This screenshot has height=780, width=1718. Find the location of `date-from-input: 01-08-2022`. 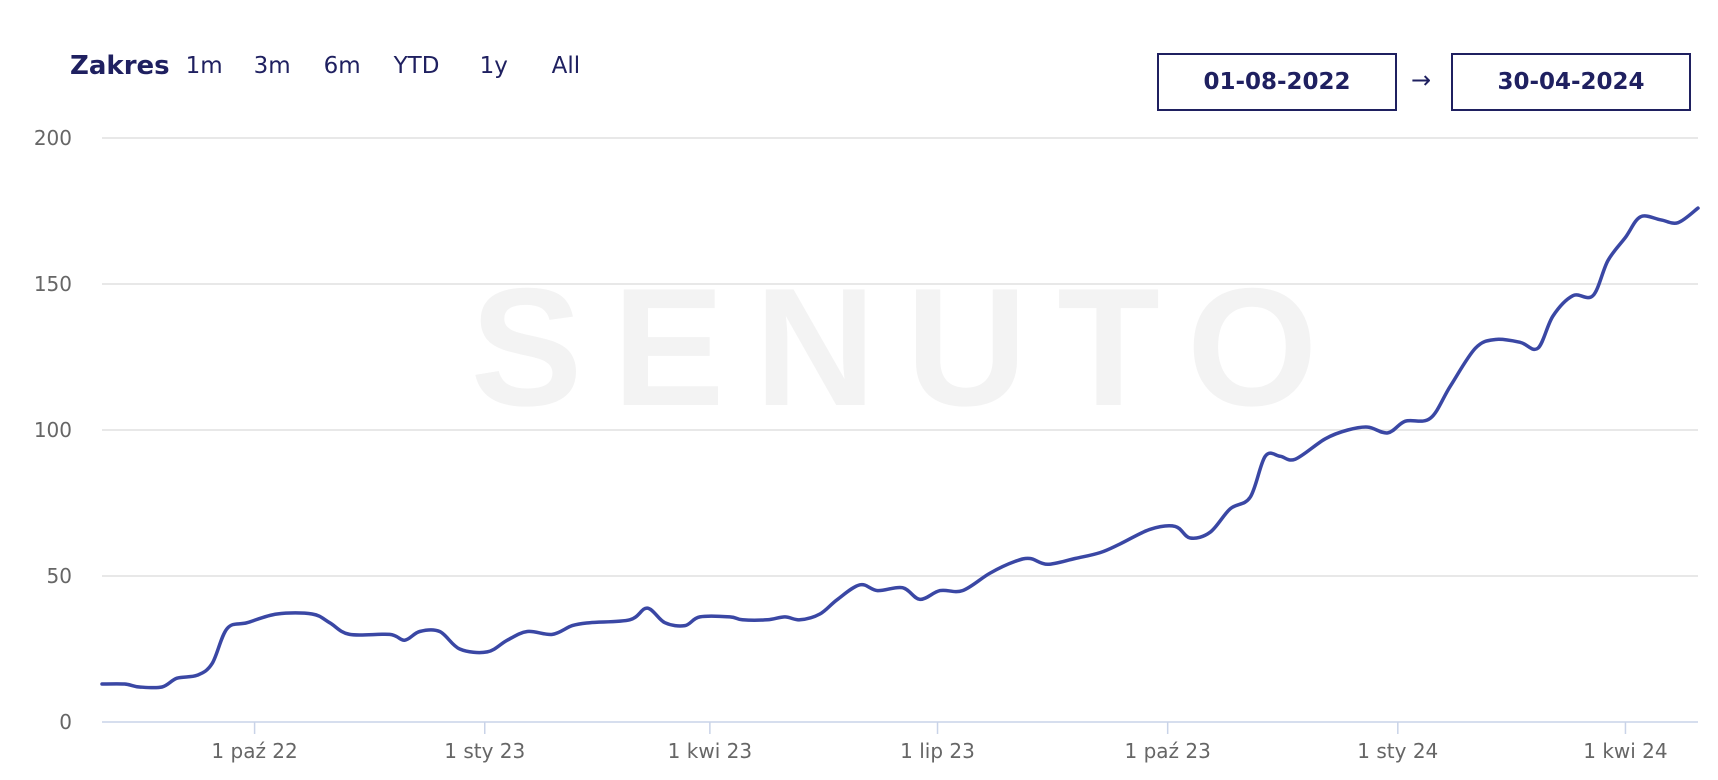

date-from-input: 01-08-2022 is located at coordinates (1277, 82).